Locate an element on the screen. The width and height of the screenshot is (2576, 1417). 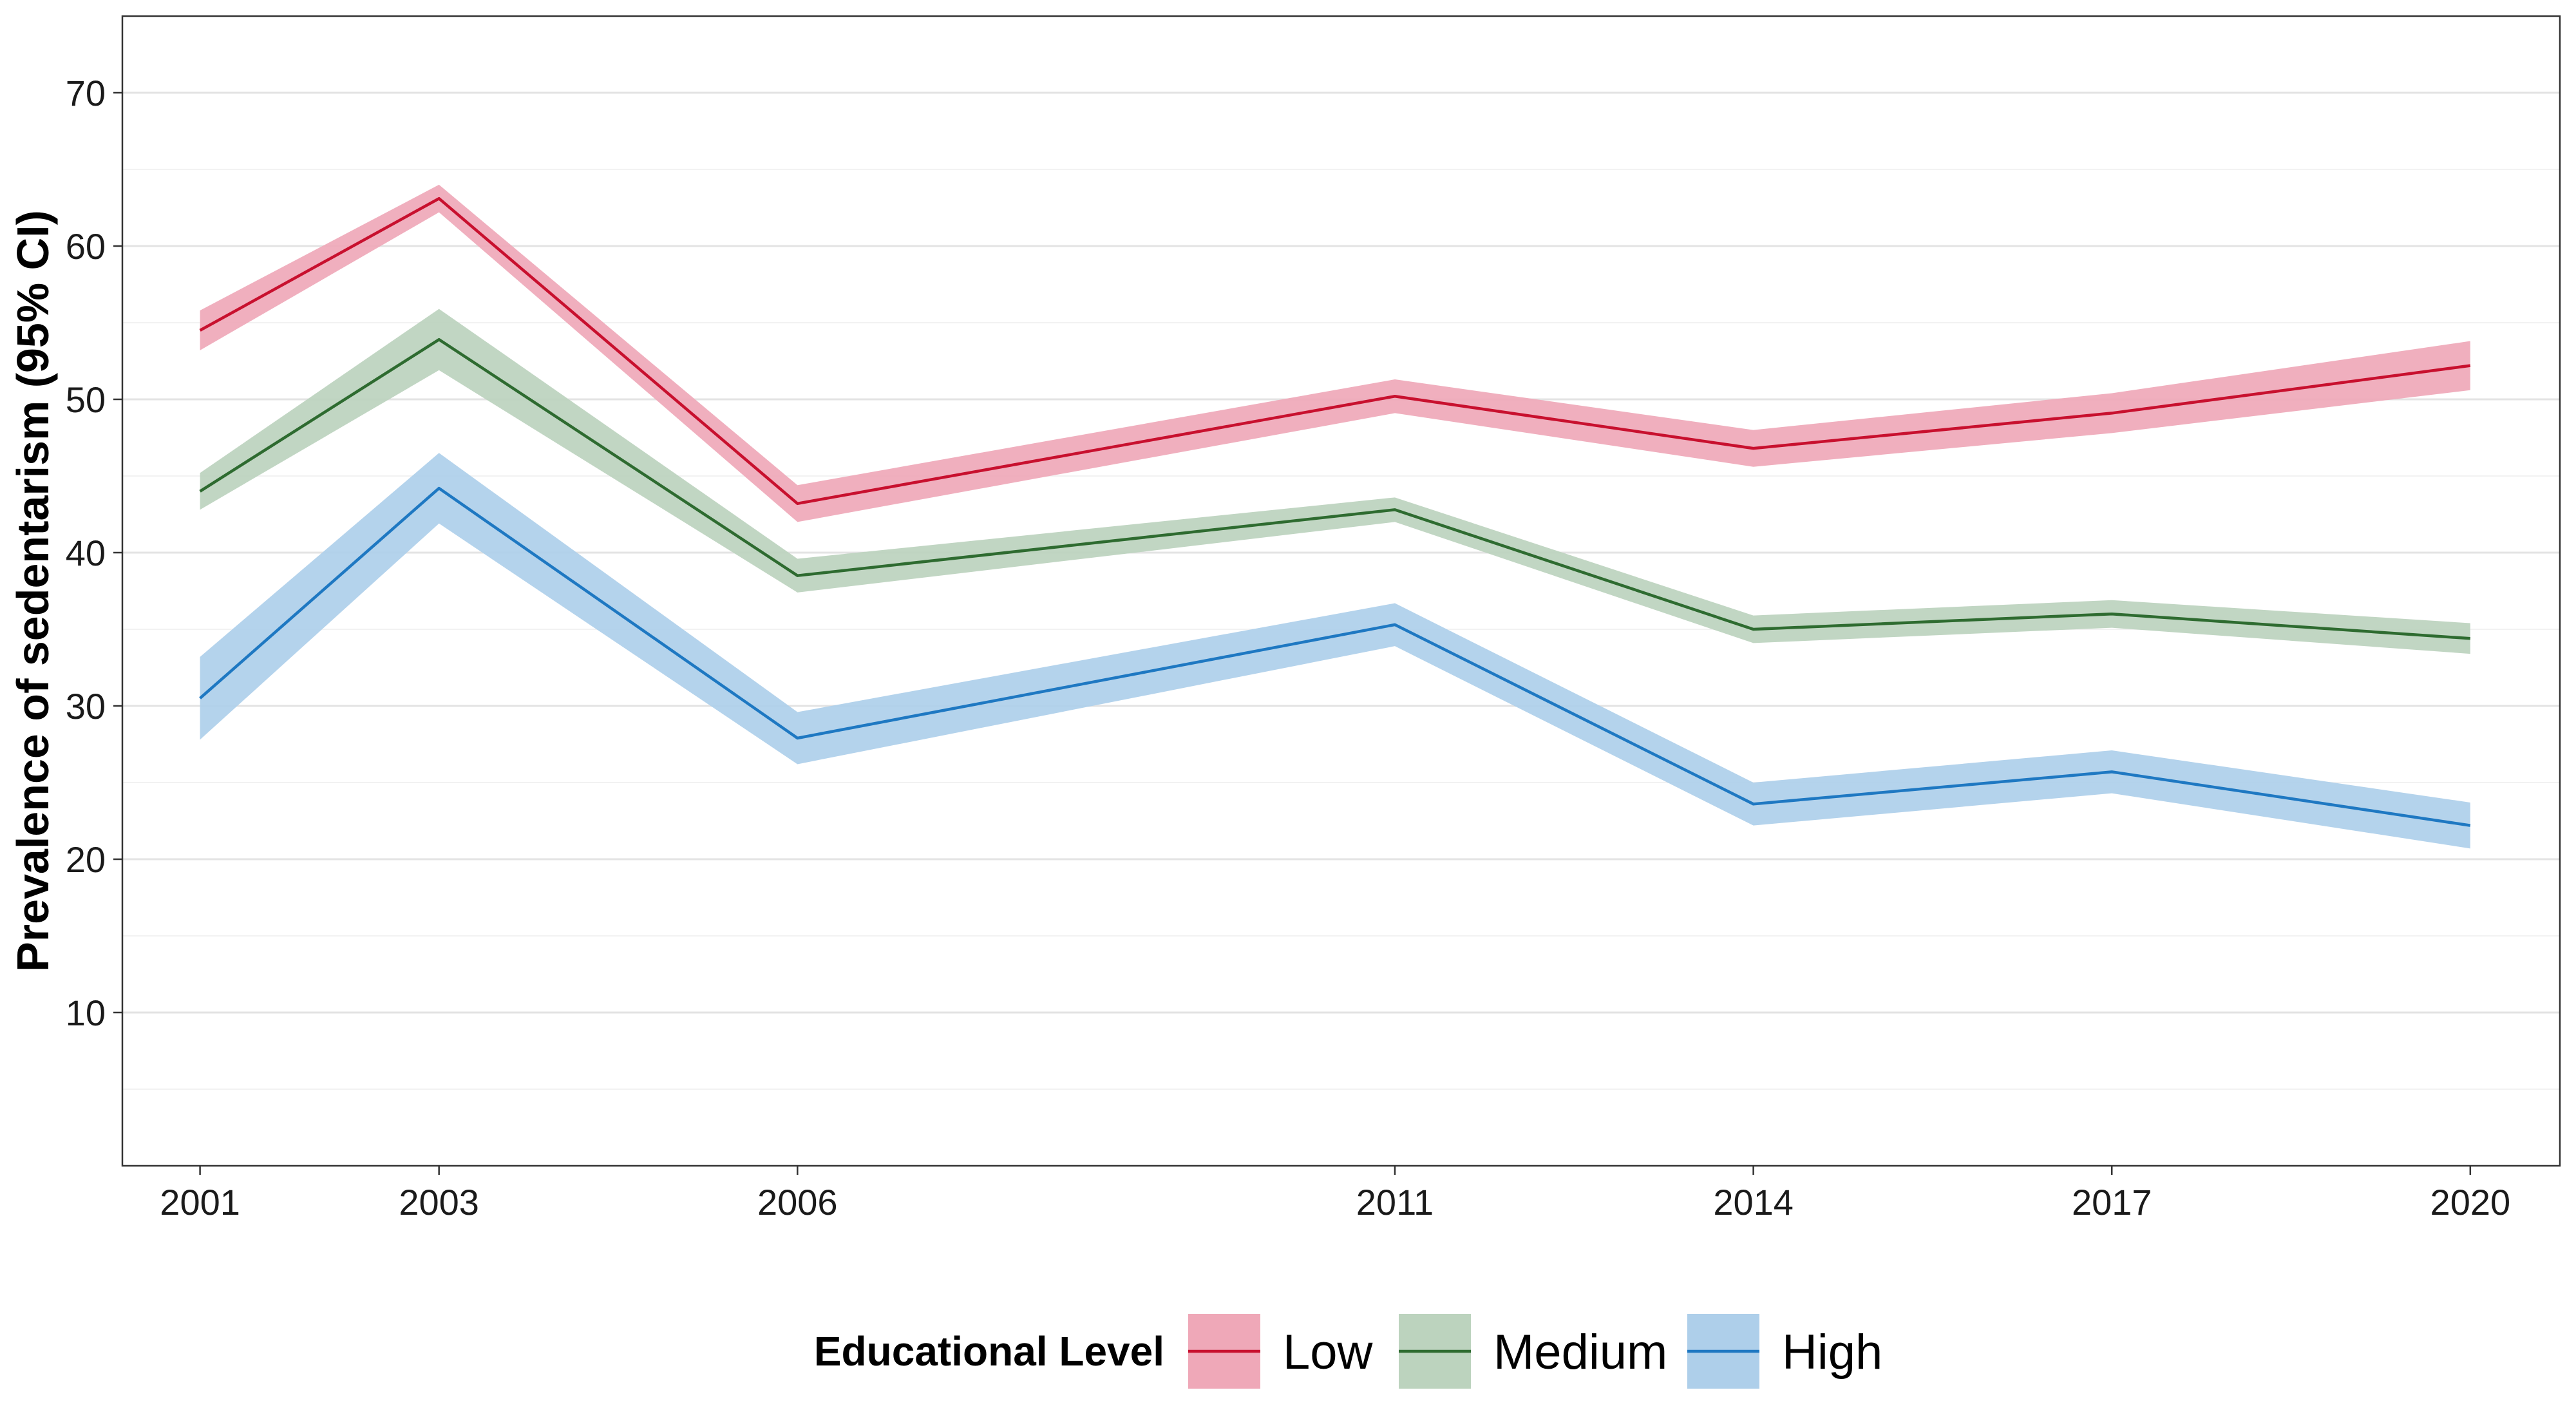
legend: Educational Level Low Medium High is located at coordinates (1348, 1351).